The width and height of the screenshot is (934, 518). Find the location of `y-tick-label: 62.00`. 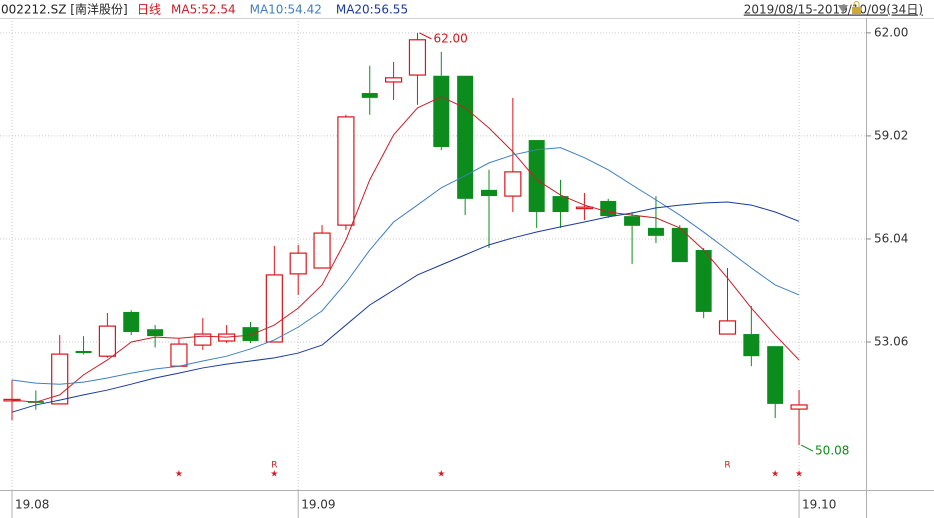

y-tick-label: 62.00 is located at coordinates (891, 32).